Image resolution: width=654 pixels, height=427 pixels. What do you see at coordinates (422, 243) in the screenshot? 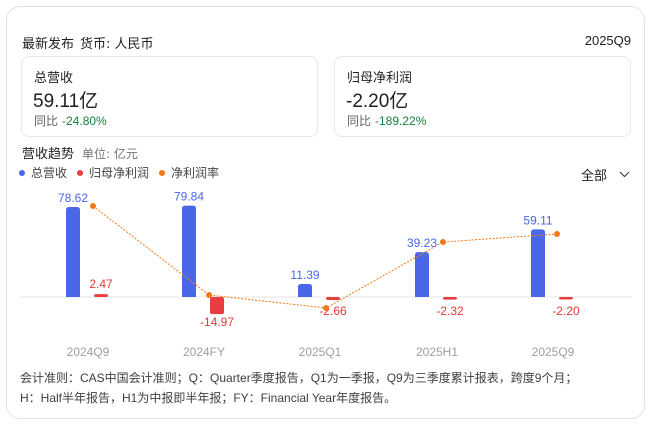
I see `revenue-bar-label: 39.23` at bounding box center [422, 243].